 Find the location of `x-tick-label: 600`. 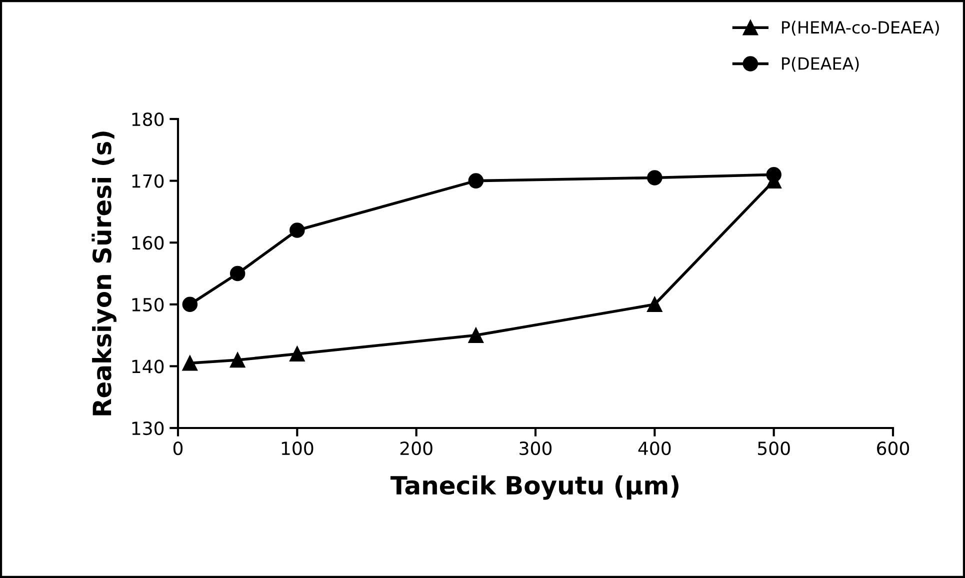

x-tick-label: 600 is located at coordinates (893, 449).